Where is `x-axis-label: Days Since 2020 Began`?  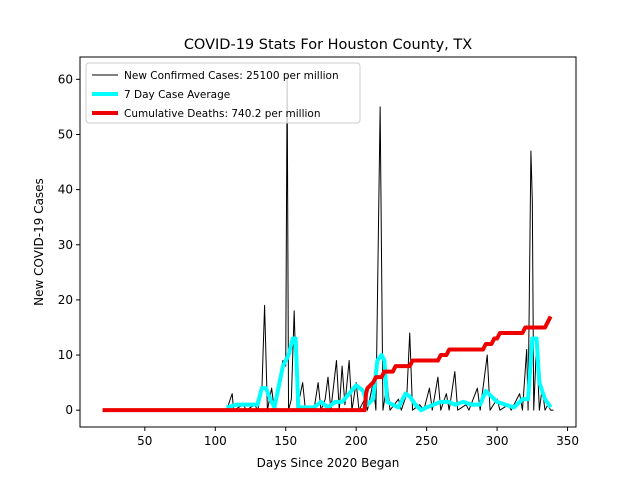 x-axis-label: Days Since 2020 Began is located at coordinates (328, 463).